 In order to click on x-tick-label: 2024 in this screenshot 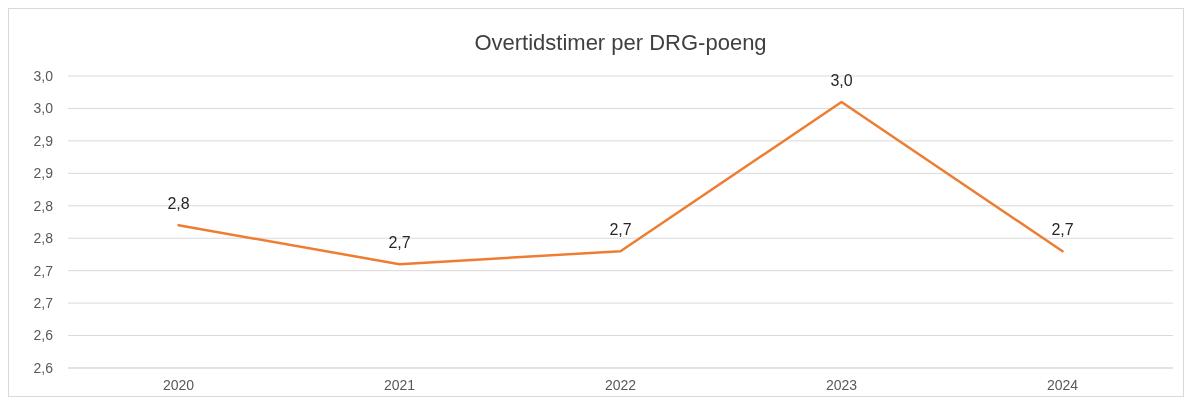, I will do `click(1062, 385)`.